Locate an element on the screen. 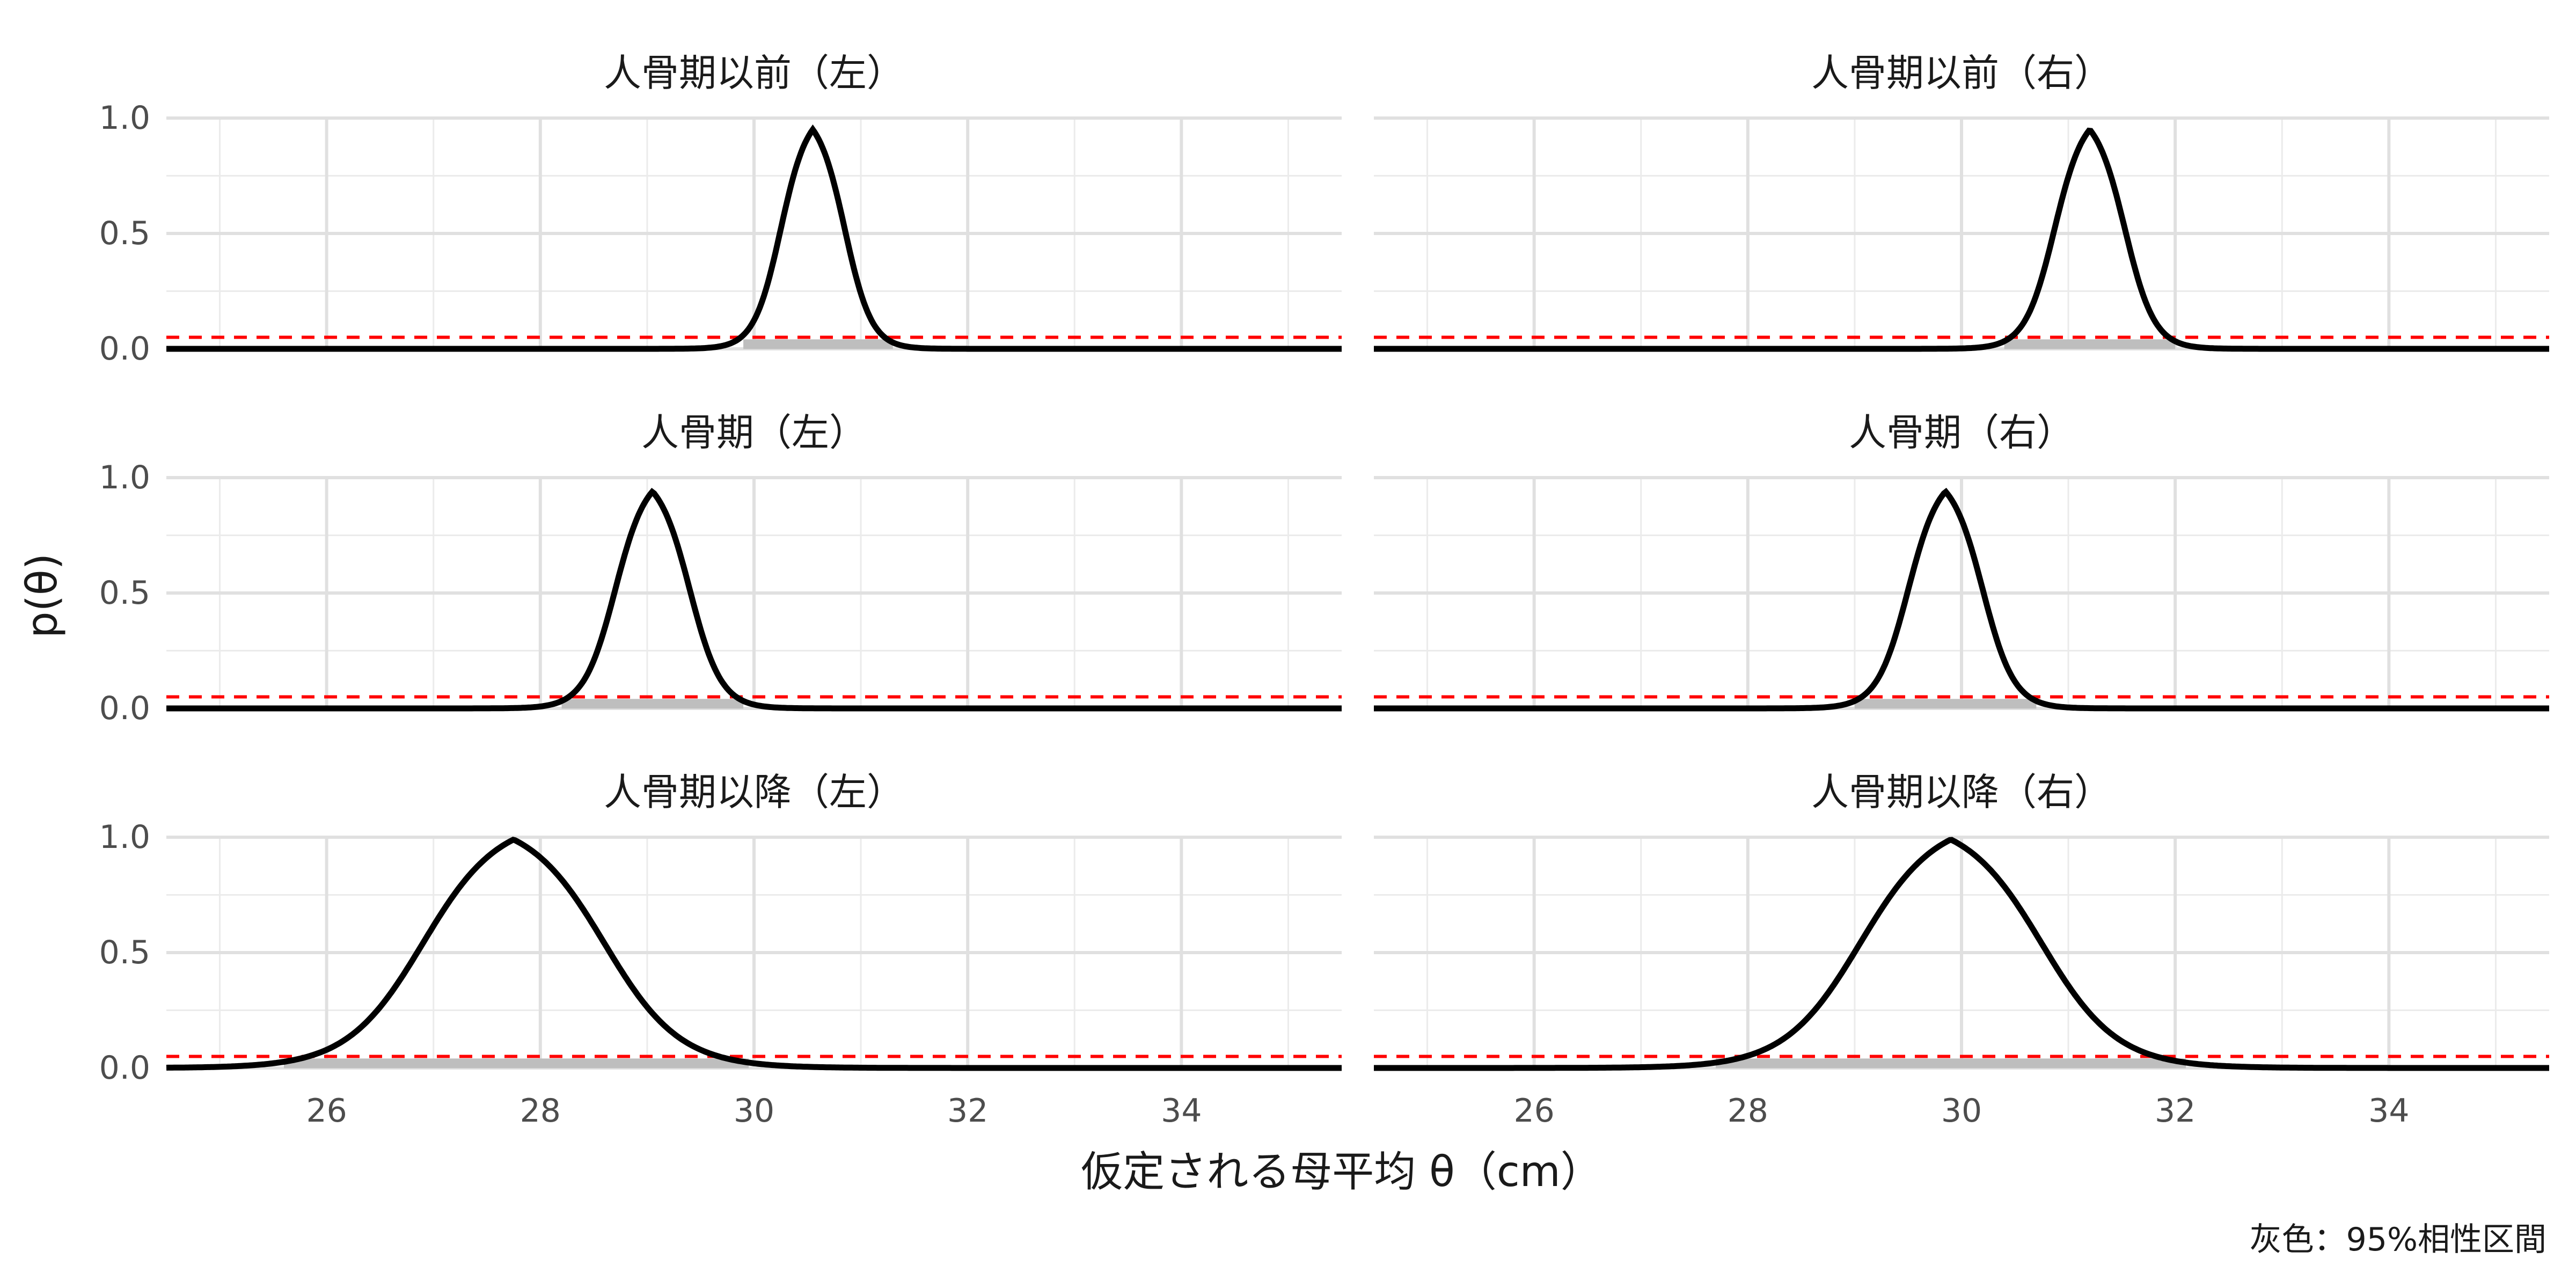 The width and height of the screenshot is (2576, 1288). panel-title: 人骨期（左） is located at coordinates (754, 433).